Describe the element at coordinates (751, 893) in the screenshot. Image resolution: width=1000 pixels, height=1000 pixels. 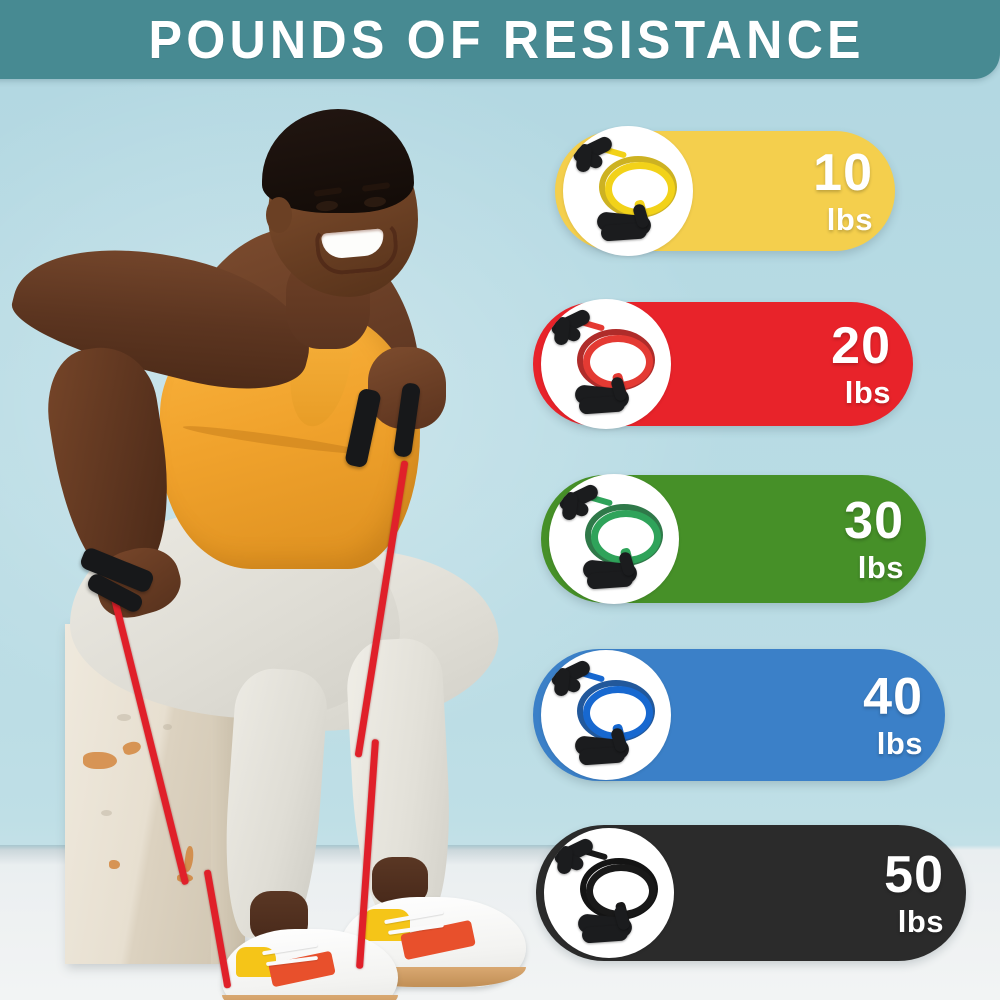
I see `resistance-card-black: 50 lbs` at that location.